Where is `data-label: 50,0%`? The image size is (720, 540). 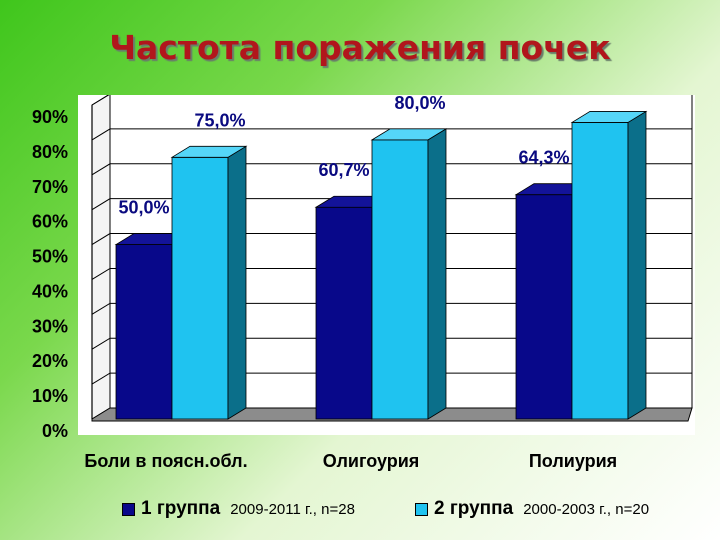 data-label: 50,0% is located at coordinates (143, 208).